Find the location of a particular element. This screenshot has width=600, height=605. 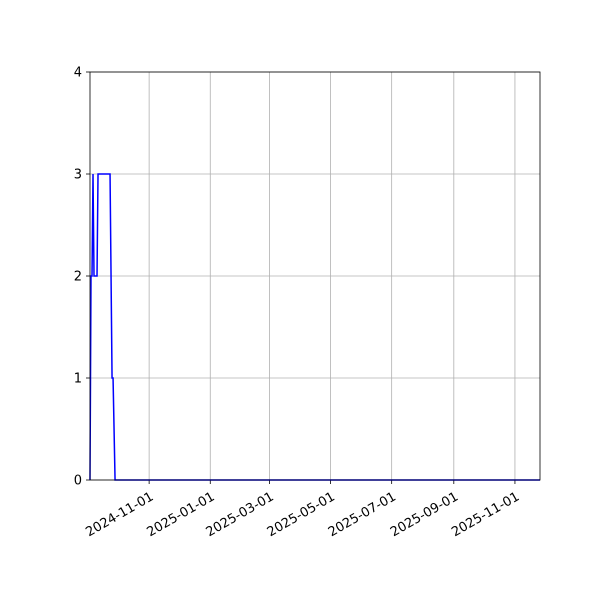

x-tick-label: 2025-11-01 is located at coordinates (485, 514).